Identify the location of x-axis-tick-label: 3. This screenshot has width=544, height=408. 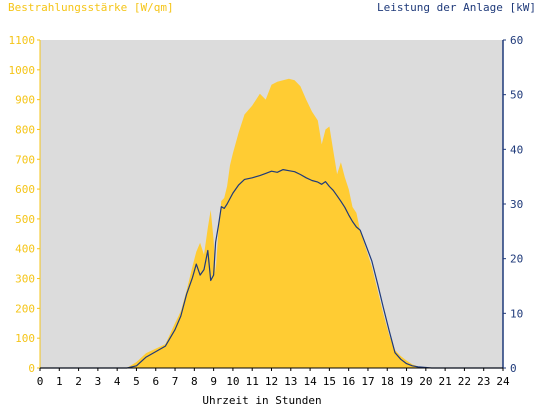
(98, 381).